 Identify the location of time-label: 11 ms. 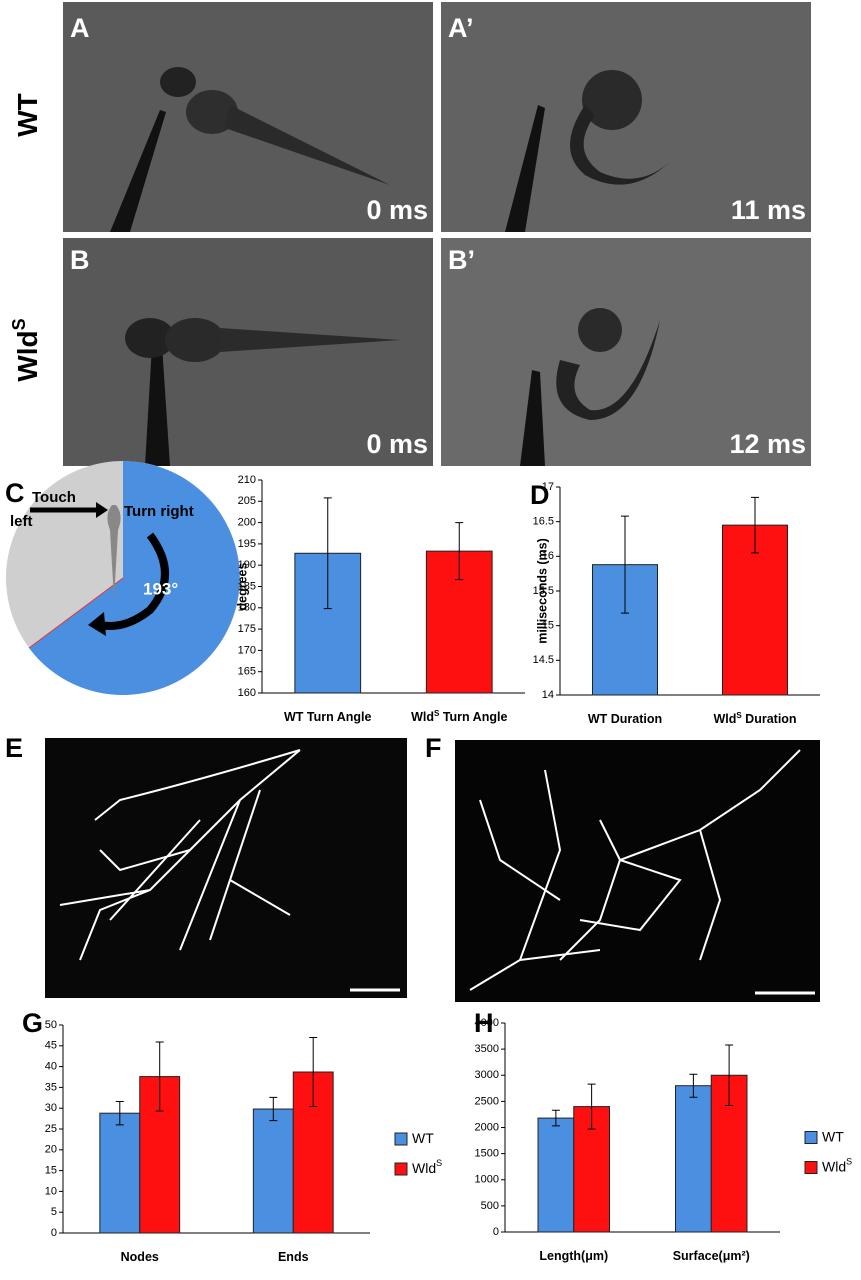
(768, 210).